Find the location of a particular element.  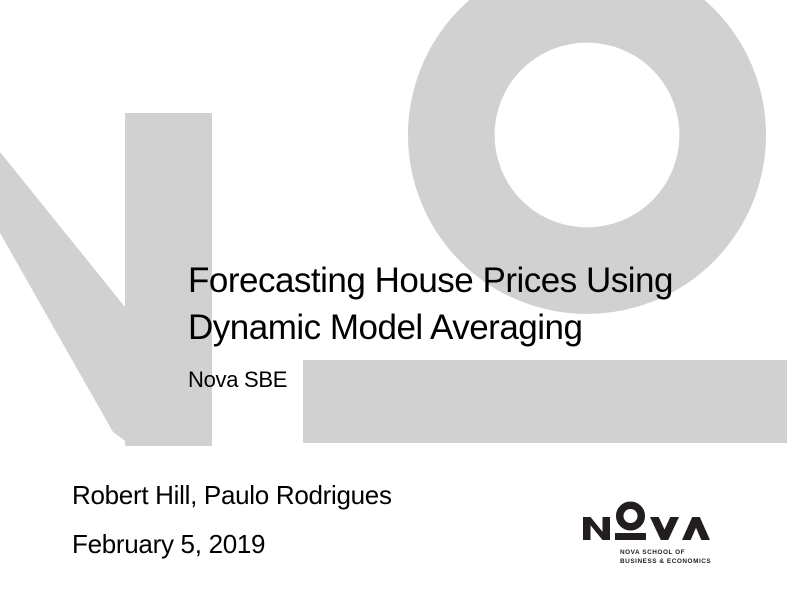

slide-title-line2: Dynamic Model Averaging is located at coordinates (385, 327).